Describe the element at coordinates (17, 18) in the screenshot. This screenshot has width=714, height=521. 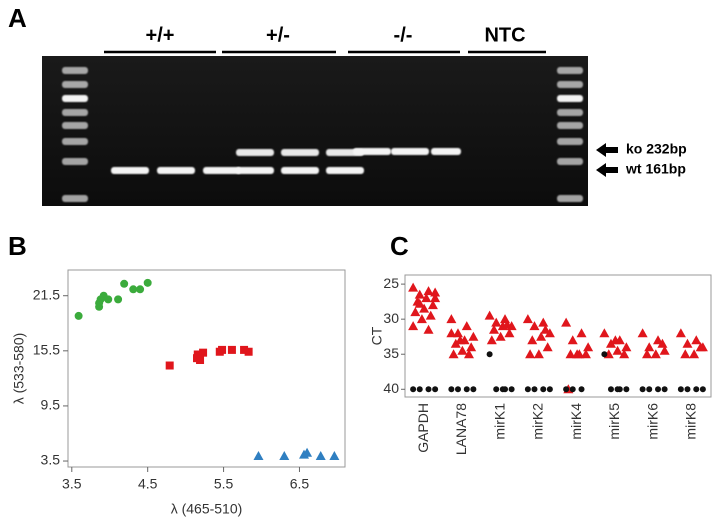
I see `panel-label: A` at that location.